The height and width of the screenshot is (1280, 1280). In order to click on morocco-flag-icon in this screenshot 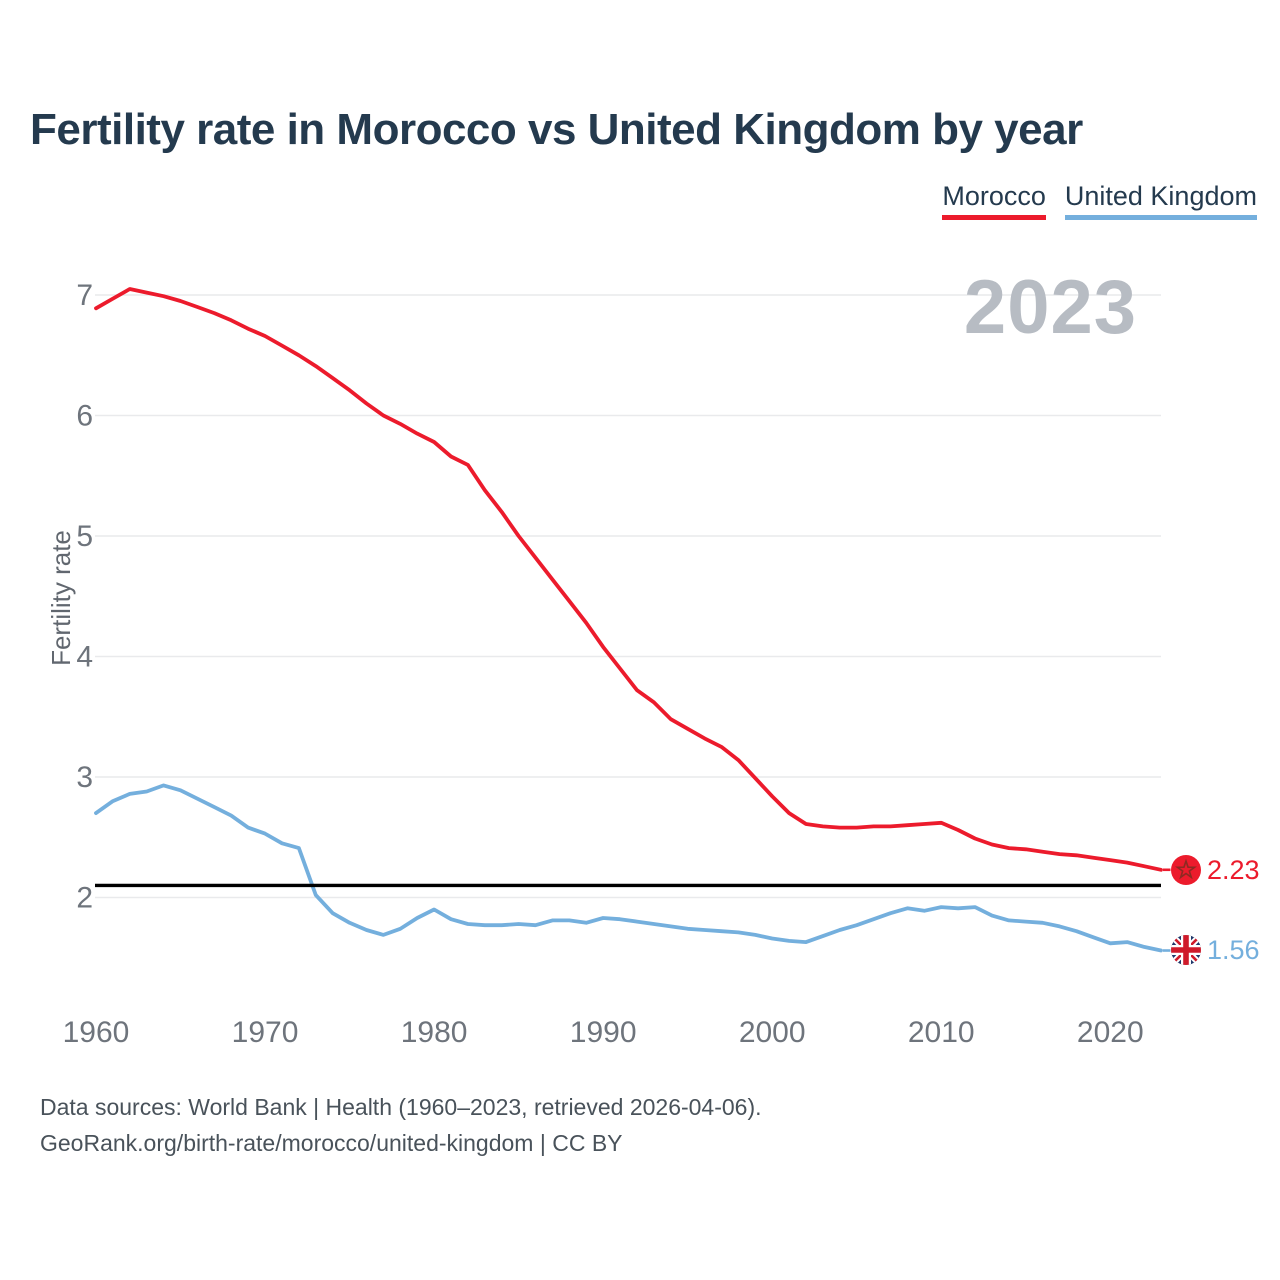, I will do `click(1186, 870)`.